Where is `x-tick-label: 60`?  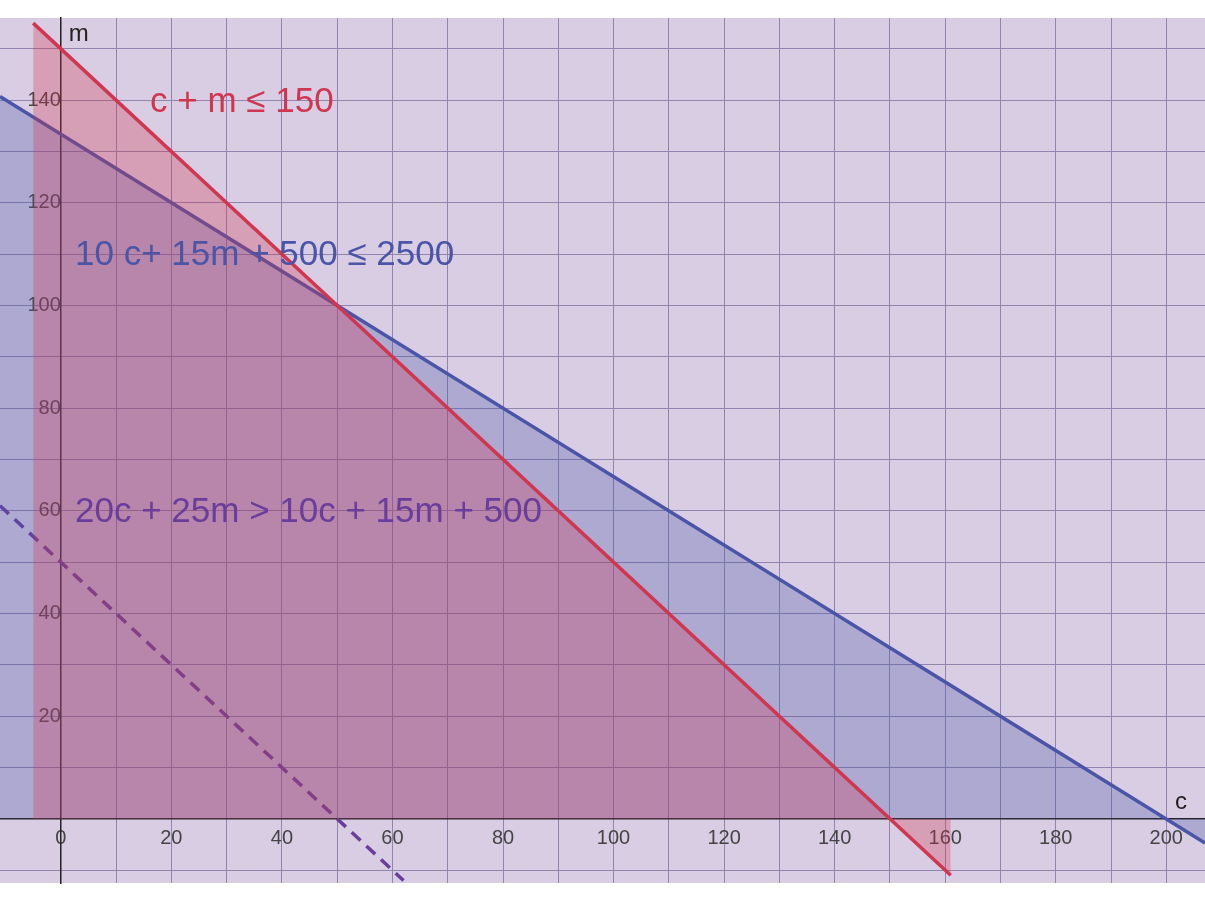 x-tick-label: 60 is located at coordinates (392, 837).